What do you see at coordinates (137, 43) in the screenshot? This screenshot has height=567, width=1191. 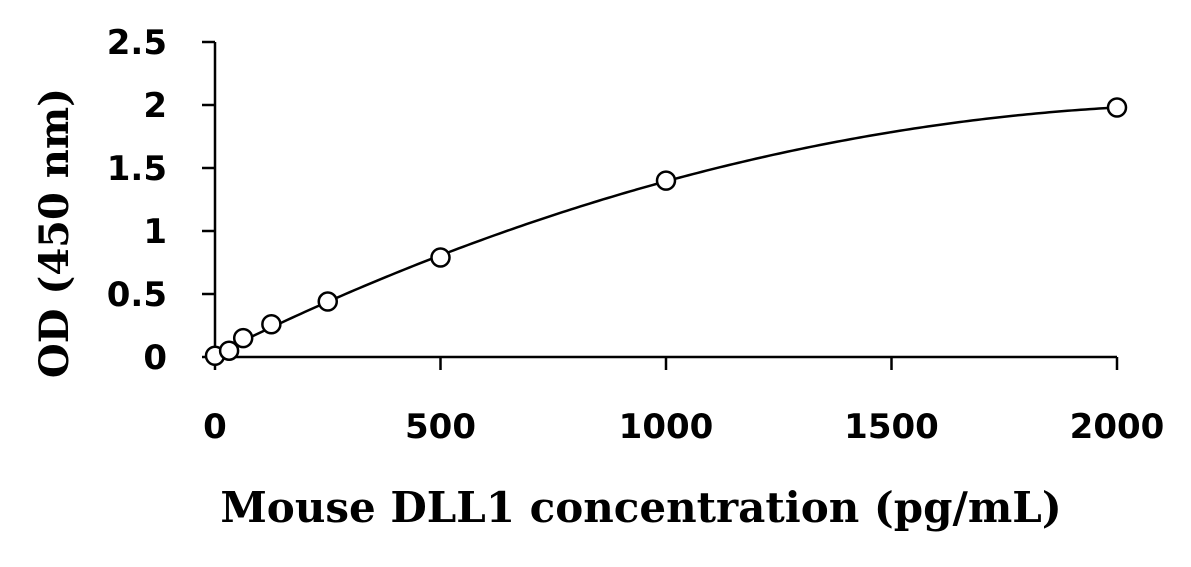 I see `y-tick-label: 2.5` at bounding box center [137, 43].